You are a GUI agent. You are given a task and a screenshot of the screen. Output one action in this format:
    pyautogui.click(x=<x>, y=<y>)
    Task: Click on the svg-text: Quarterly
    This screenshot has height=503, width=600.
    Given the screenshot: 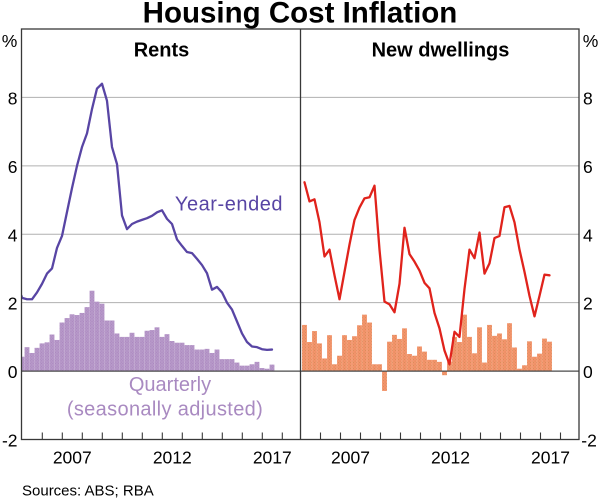 What is the action you would take?
    pyautogui.click(x=170, y=385)
    